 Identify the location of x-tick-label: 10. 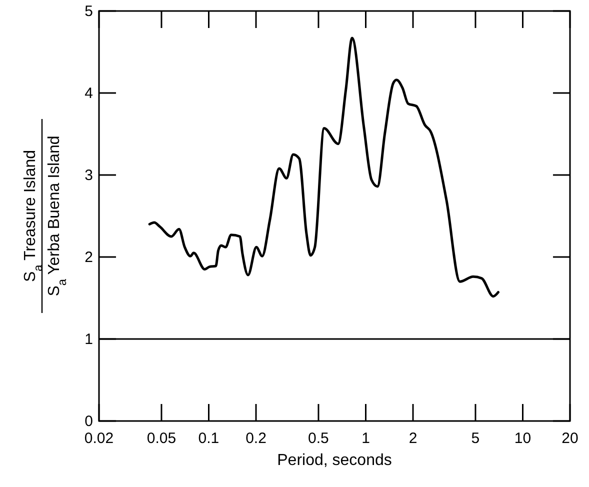
(523, 438).